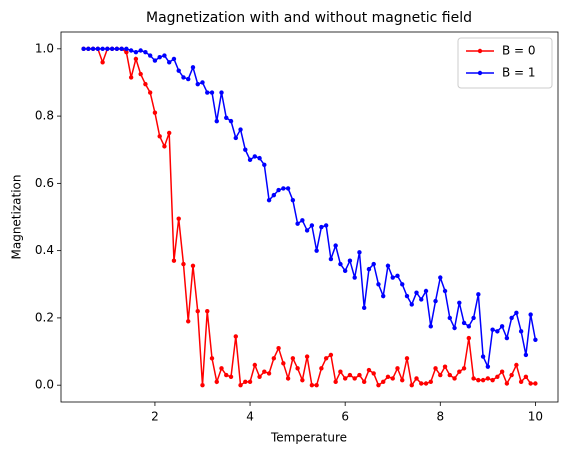 The image size is (567, 455). I want to click on y-tick-label: 1.0, so click(44, 48).